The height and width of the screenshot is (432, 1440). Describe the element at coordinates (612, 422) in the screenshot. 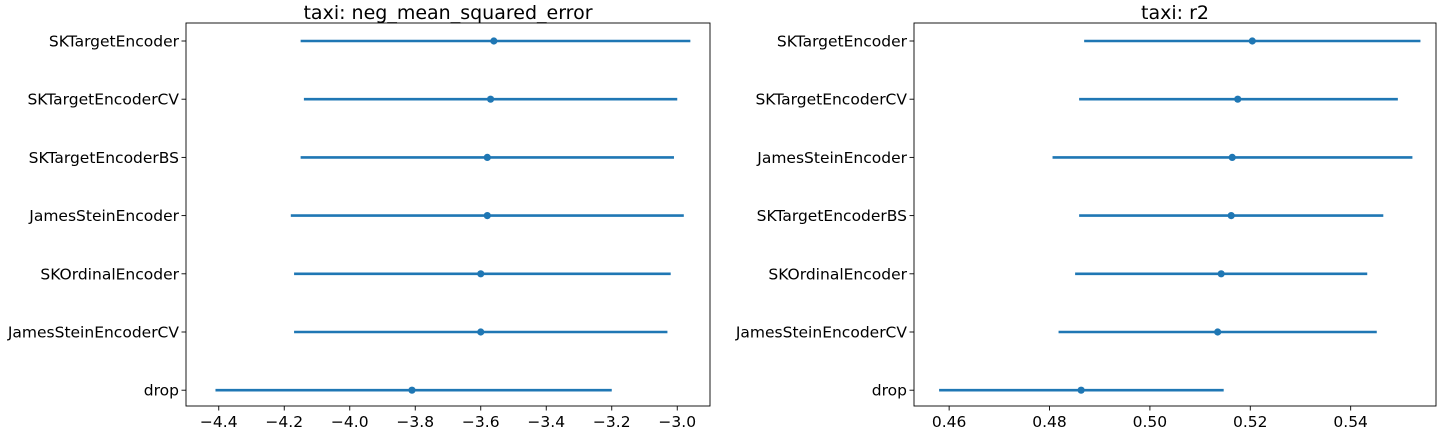

I see `x-tick-label: −3.2` at that location.